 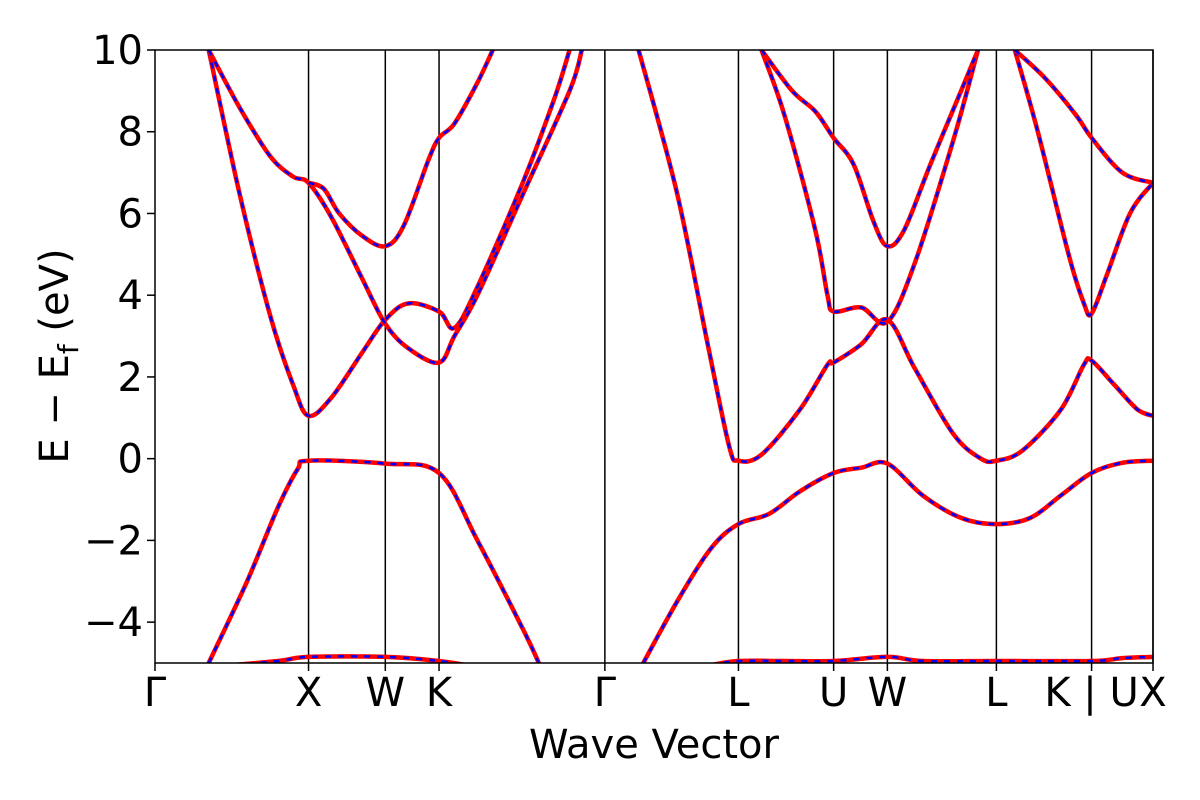 What do you see at coordinates (833, 693) in the screenshot?
I see `x-tick-label-6: U` at bounding box center [833, 693].